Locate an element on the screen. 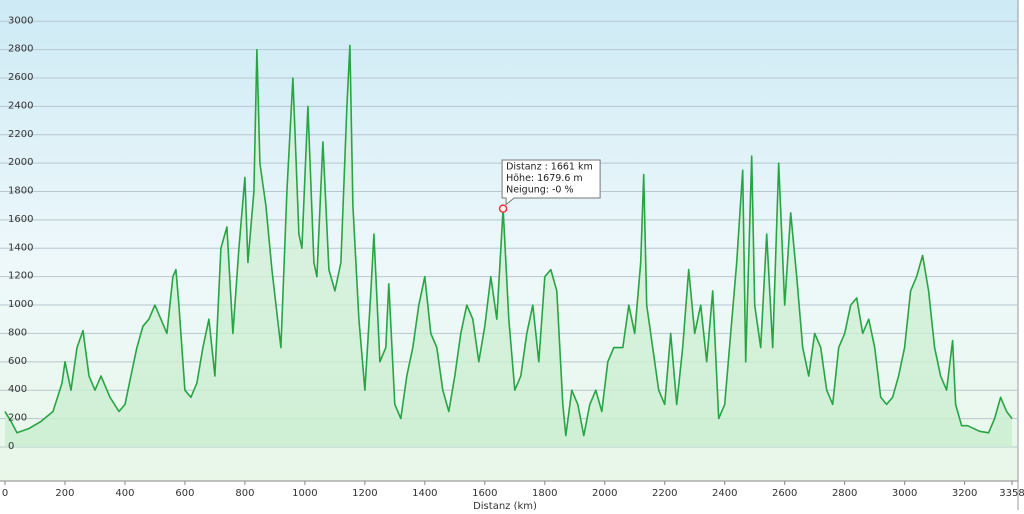 The image size is (1024, 514). x-tick-label: 1800 is located at coordinates (544, 493).